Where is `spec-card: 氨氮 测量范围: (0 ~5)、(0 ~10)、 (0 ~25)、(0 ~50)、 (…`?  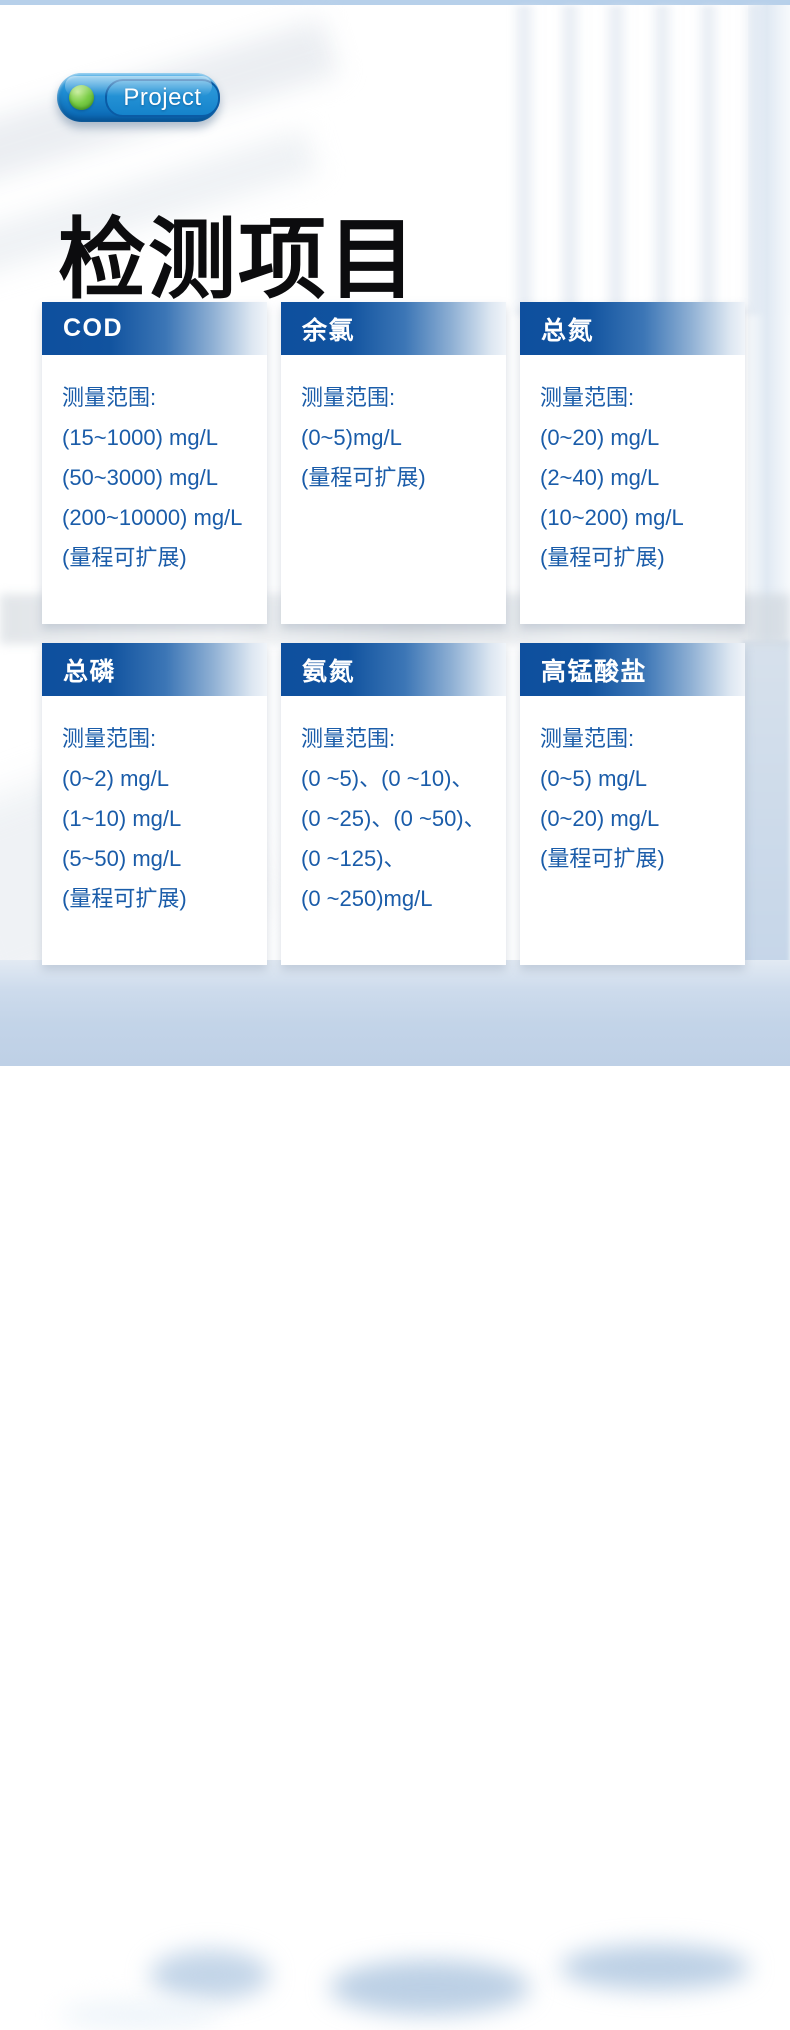 spec-card: 氨氮 测量范围: (0 ~5)、(0 ~10)、 (0 ~25)、(0 ~50)、 (… is located at coordinates (393, 804).